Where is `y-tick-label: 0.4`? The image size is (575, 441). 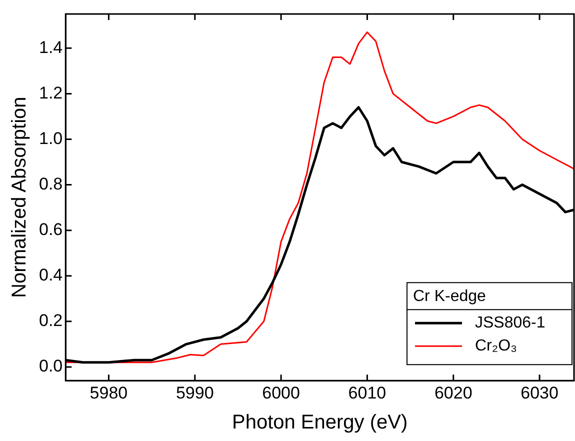 y-tick-label: 0.4 is located at coordinates (50, 275).